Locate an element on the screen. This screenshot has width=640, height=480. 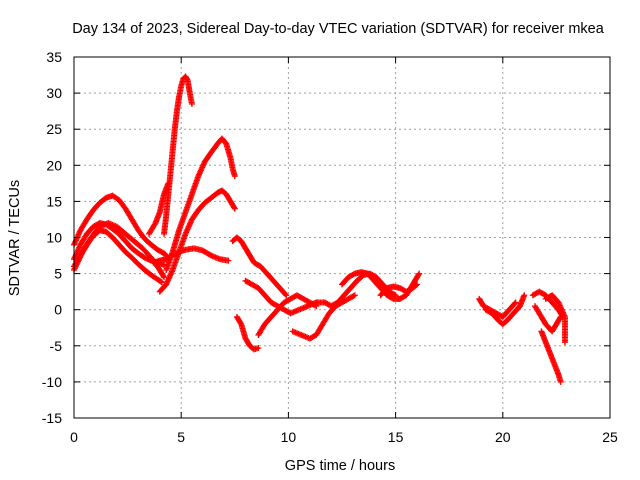
x-tick-label: 0 is located at coordinates (74, 437).